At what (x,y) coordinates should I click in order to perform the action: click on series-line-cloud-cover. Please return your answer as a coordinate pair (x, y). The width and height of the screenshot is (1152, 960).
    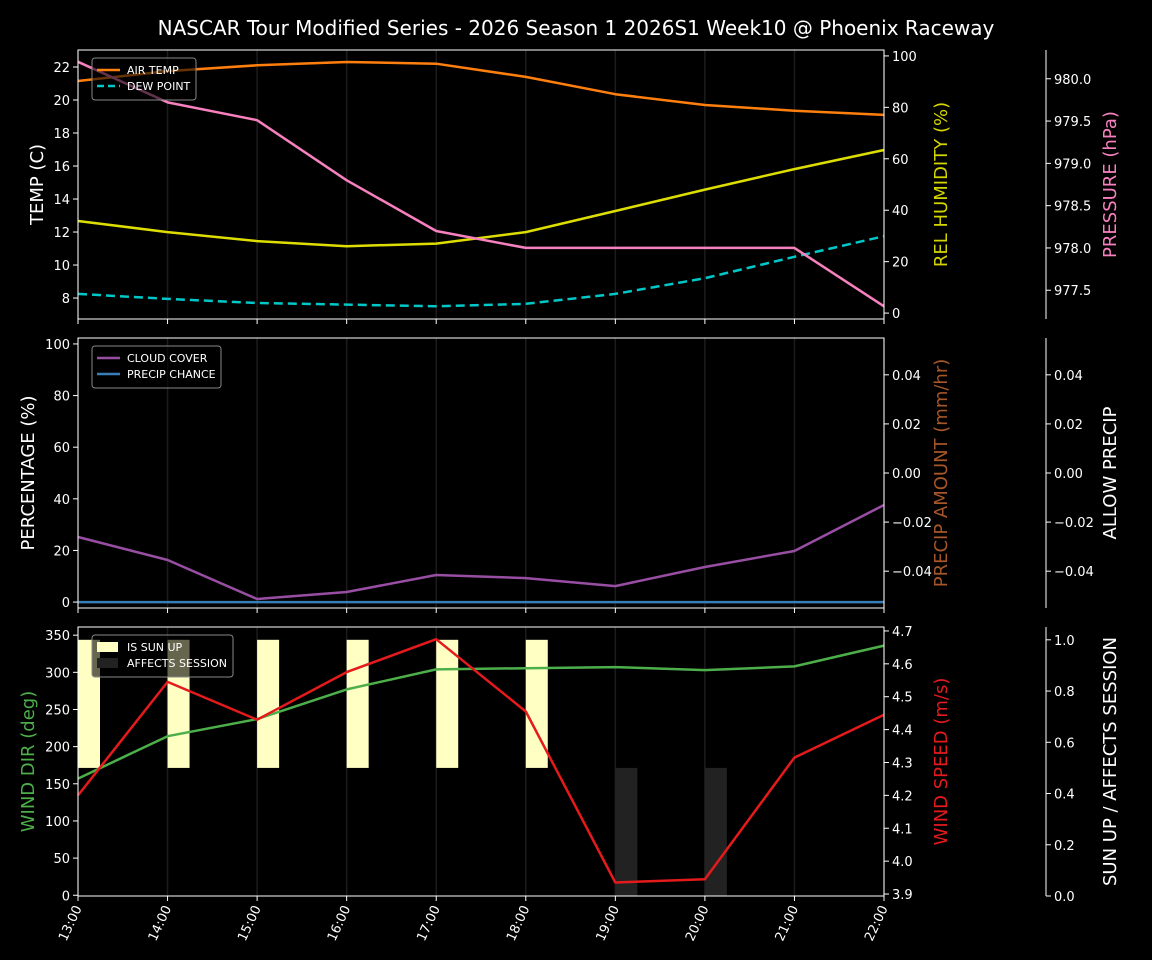
    Looking at the image, I should click on (481, 552).